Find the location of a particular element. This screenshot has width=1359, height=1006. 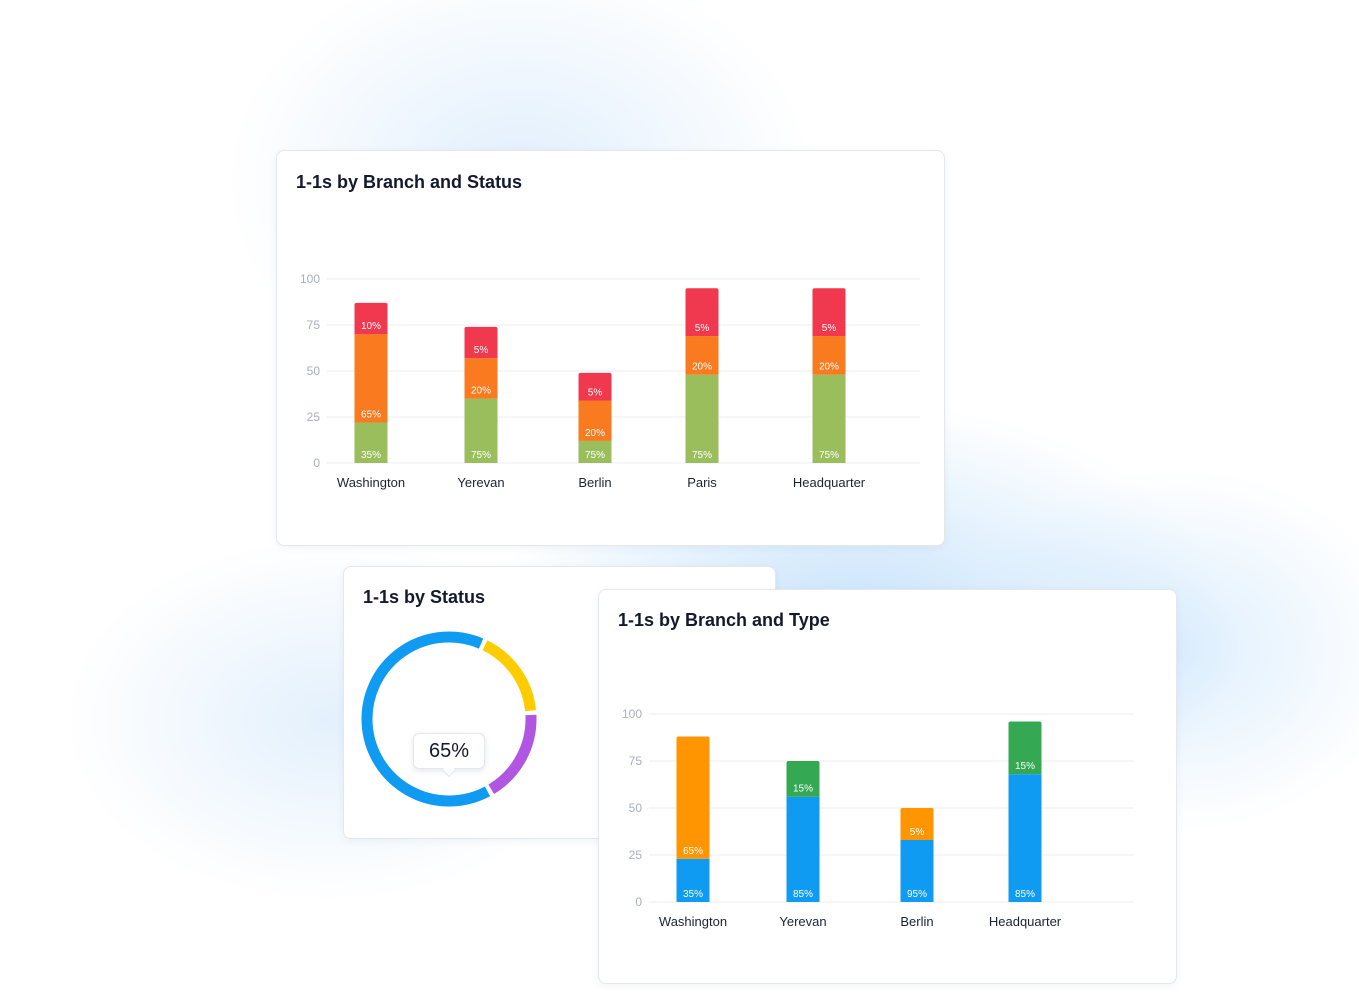

card-title: 1-1s by Branch and Status is located at coordinates (409, 182).